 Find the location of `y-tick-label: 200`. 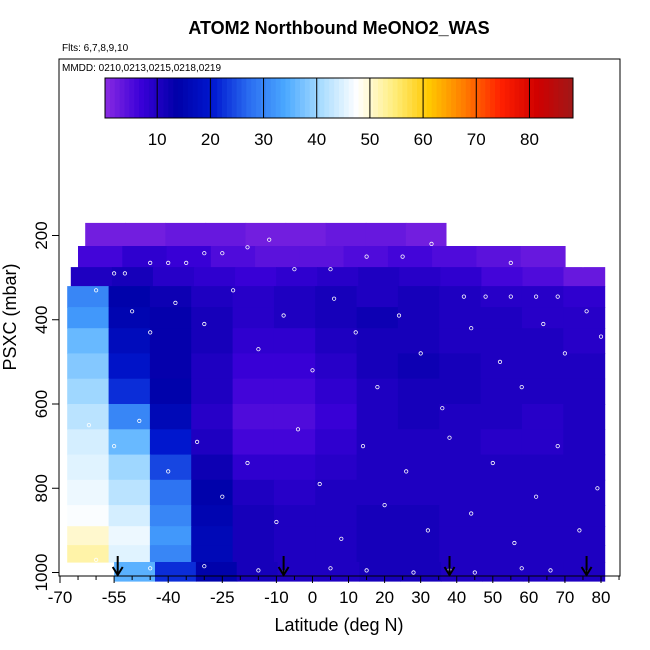

y-tick-label: 200 is located at coordinates (41, 235).